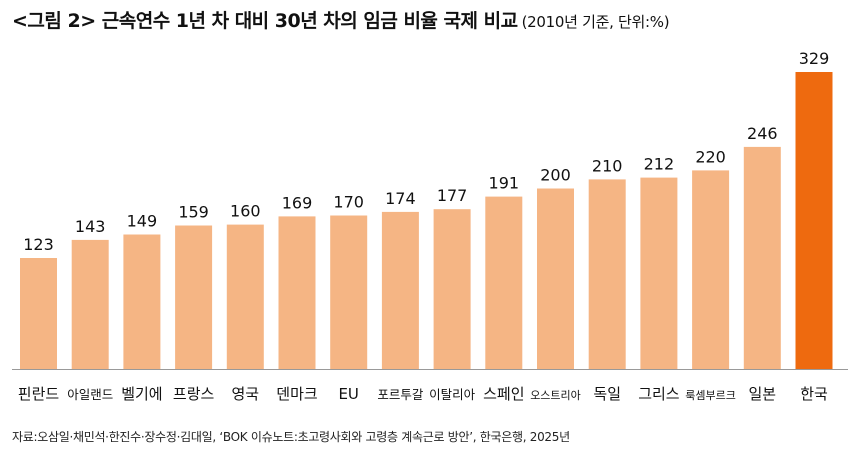 The height and width of the screenshot is (452, 860). What do you see at coordinates (814, 58) in the screenshot?
I see `value-label-16: 329` at bounding box center [814, 58].